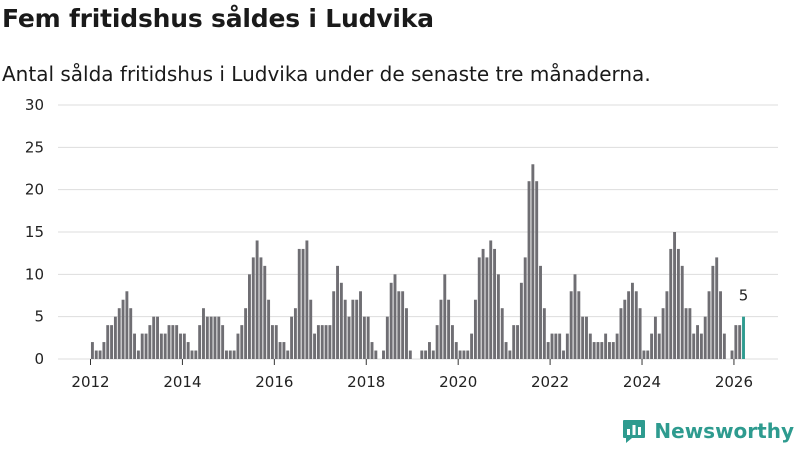 Image resolution: width=800 pixels, height=450 pixels. What do you see at coordinates (182, 382) in the screenshot?
I see `x-tick-label: 2014` at bounding box center [182, 382].